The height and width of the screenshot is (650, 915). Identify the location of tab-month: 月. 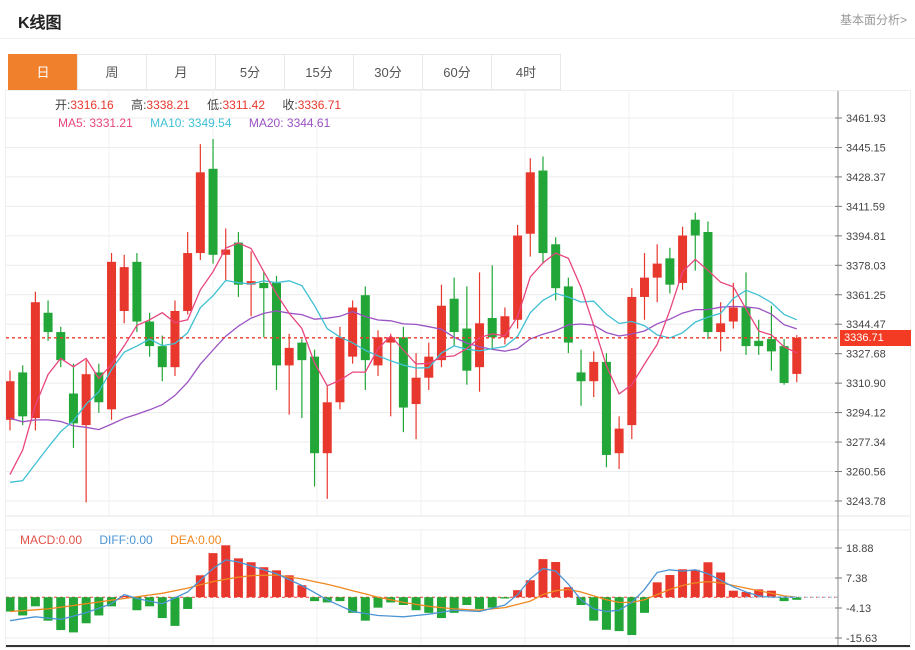
(181, 72).